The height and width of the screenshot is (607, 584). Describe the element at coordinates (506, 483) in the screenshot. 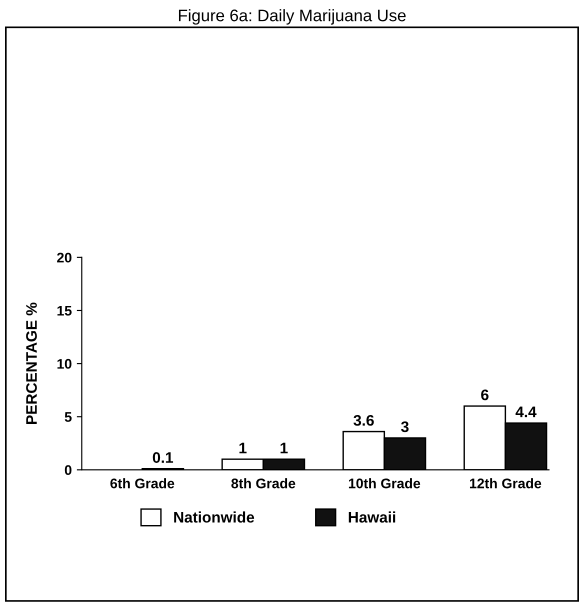

I see `x-tick-label: 12th Grade` at that location.